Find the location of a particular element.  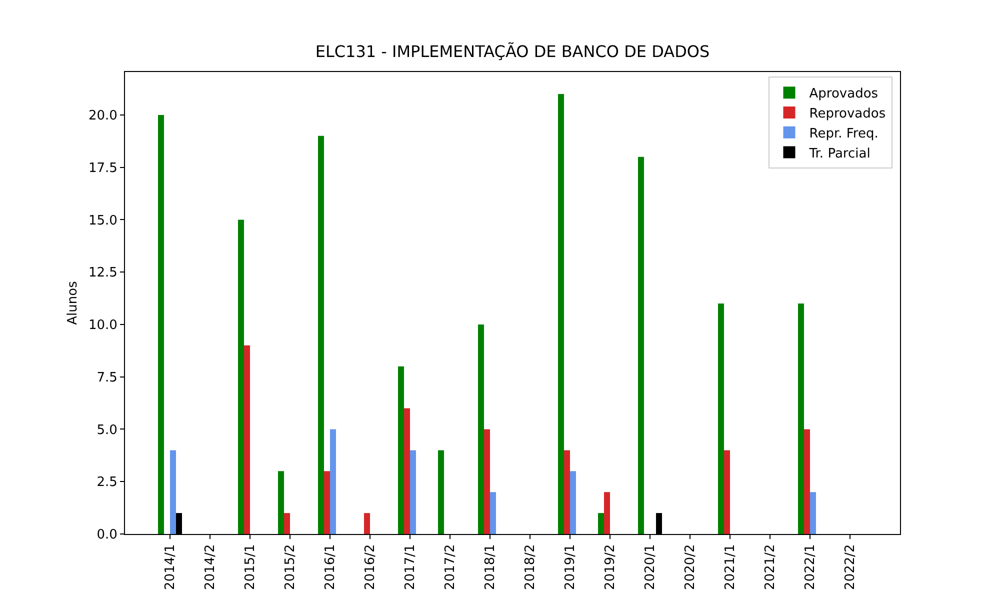

y-axis-title: Alunos is located at coordinates (72, 302).